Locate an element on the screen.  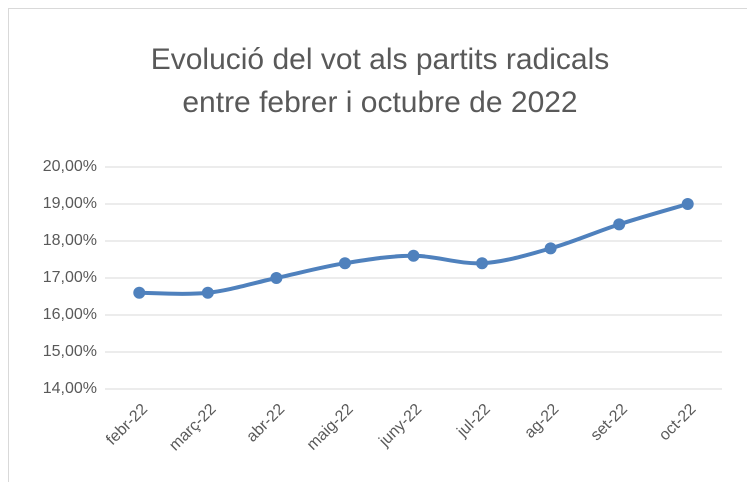
y-tick-label: 14,00% is located at coordinates (70, 388).